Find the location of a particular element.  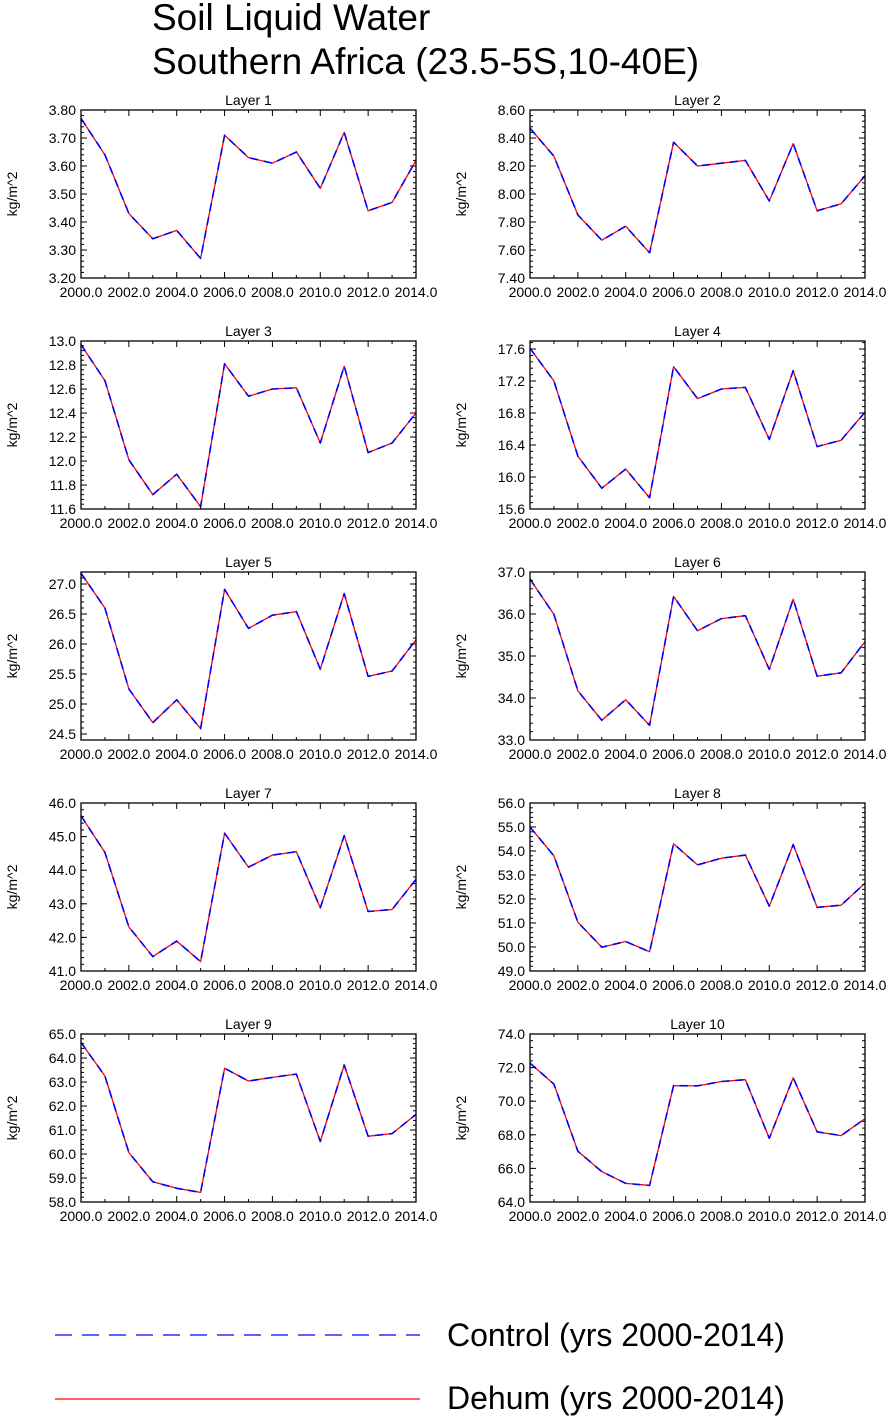

y-tick-label: 12.8 is located at coordinates (62, 365).